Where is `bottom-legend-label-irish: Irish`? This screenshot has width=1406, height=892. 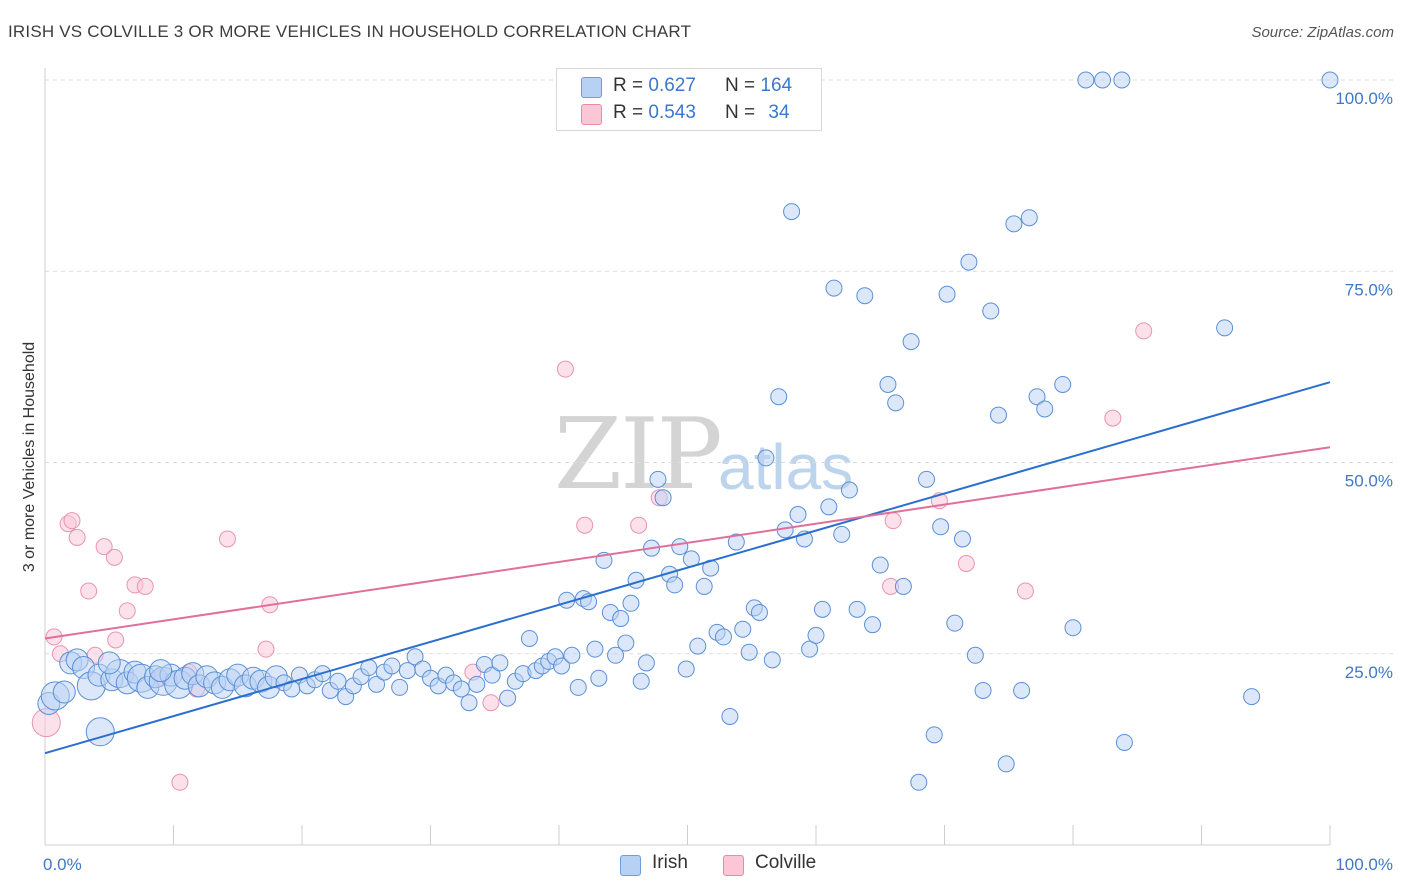 bottom-legend-label-irish: Irish is located at coordinates (670, 862).